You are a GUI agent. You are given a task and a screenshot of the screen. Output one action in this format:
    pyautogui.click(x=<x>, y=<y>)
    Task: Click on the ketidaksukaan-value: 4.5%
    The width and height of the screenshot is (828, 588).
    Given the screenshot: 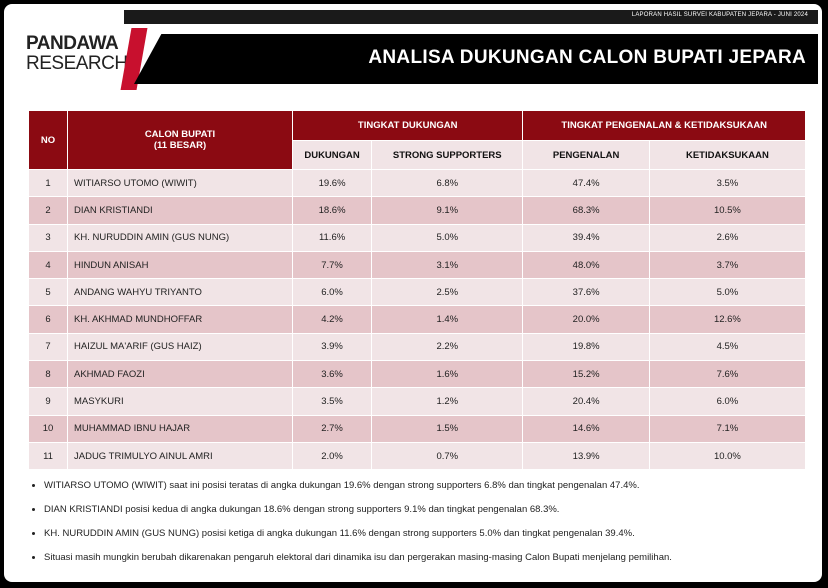 What is the action you would take?
    pyautogui.click(x=727, y=347)
    